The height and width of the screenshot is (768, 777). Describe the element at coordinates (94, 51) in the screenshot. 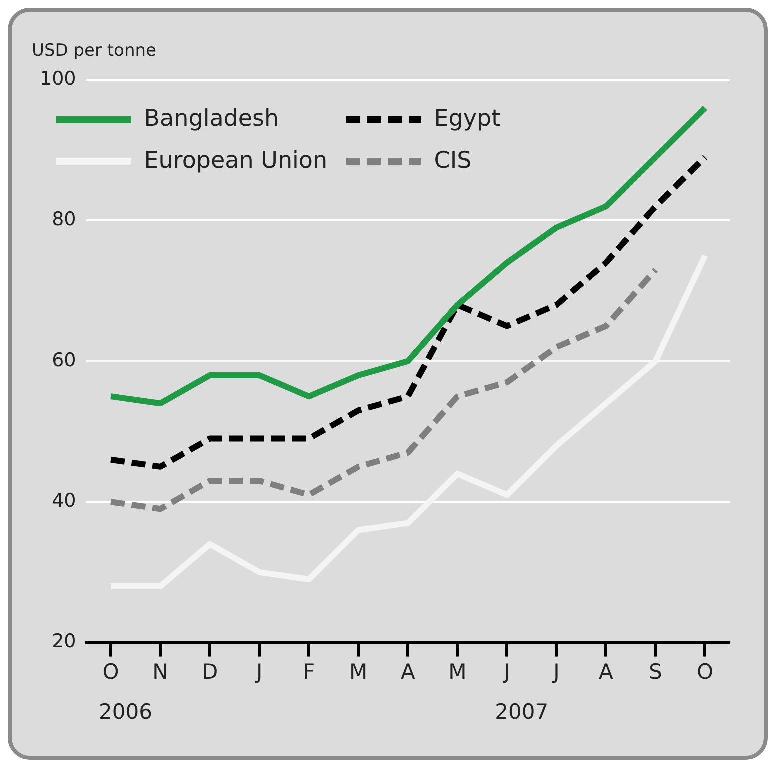

I see `y-axis-title: USD per tonne` at that location.